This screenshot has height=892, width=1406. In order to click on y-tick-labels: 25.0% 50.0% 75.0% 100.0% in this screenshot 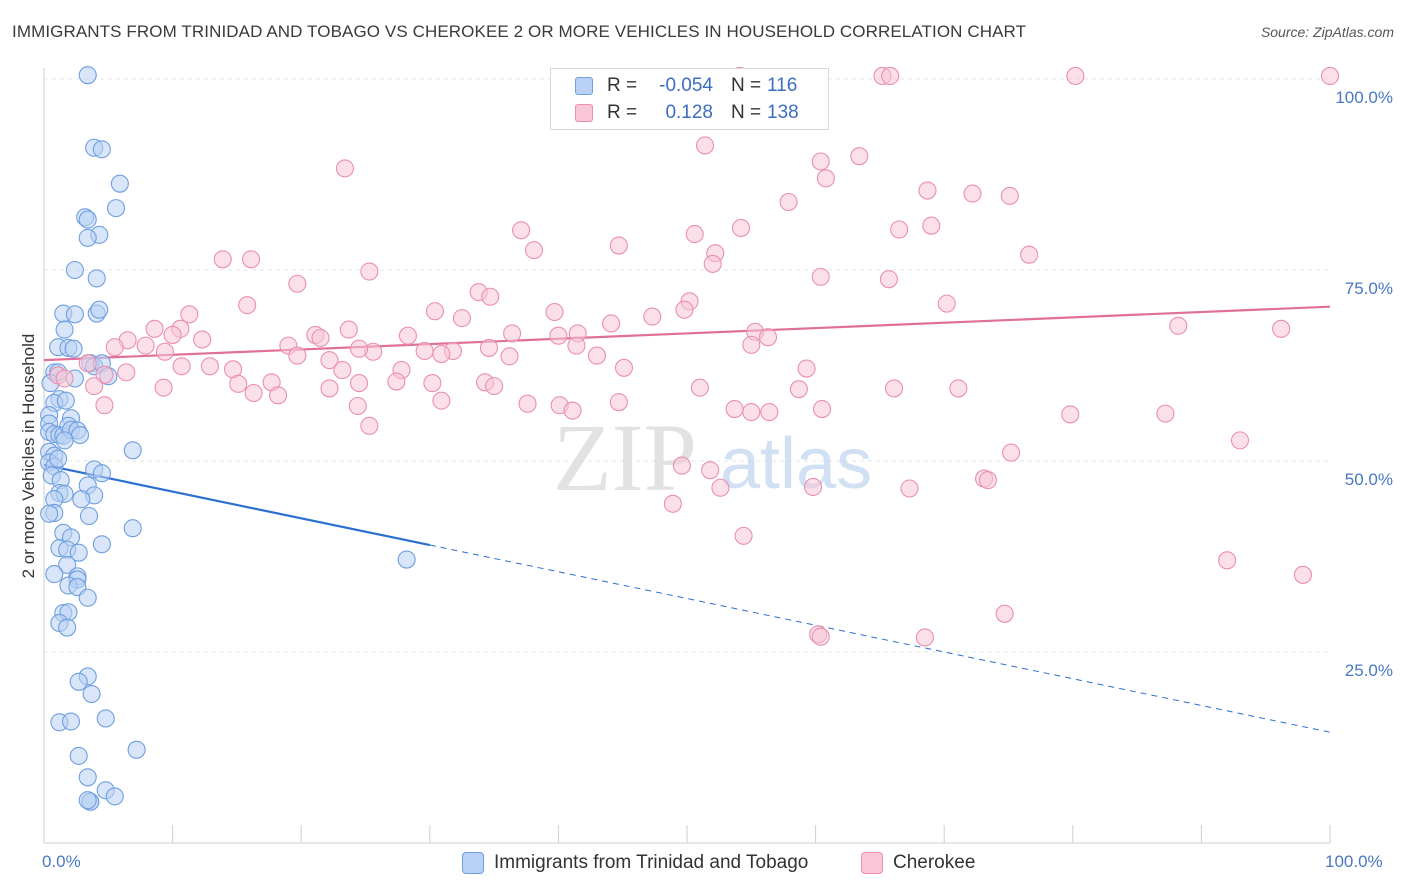, I will do `click(1364, 384)`.